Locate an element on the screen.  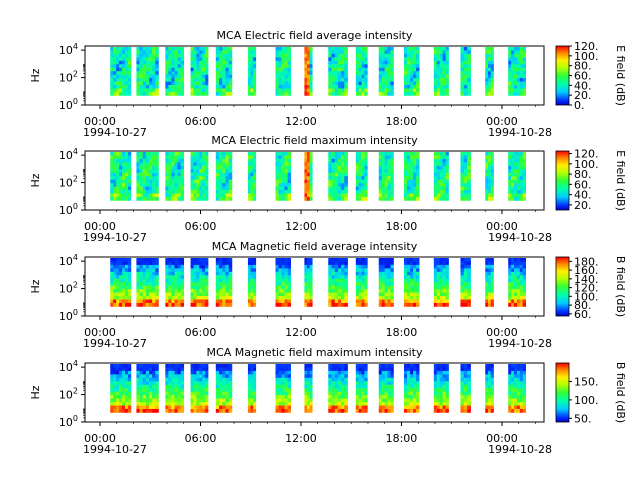
colorbar: 20.40.60.80.100.120. E field (dB) is located at coordinates (591, 180).